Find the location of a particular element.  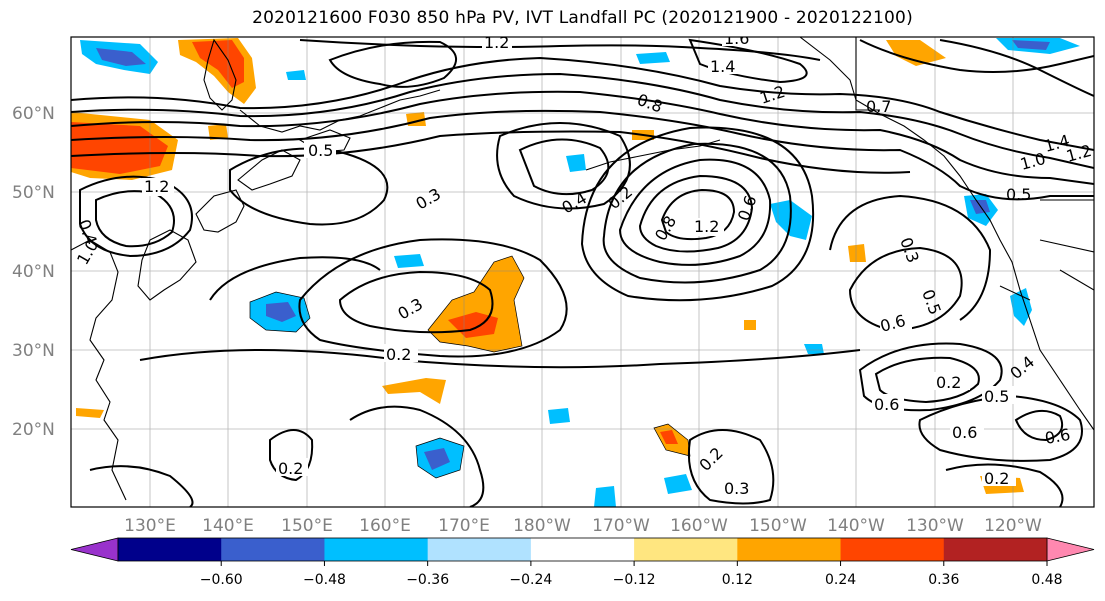

lon-label: 160°E is located at coordinates (385, 526).